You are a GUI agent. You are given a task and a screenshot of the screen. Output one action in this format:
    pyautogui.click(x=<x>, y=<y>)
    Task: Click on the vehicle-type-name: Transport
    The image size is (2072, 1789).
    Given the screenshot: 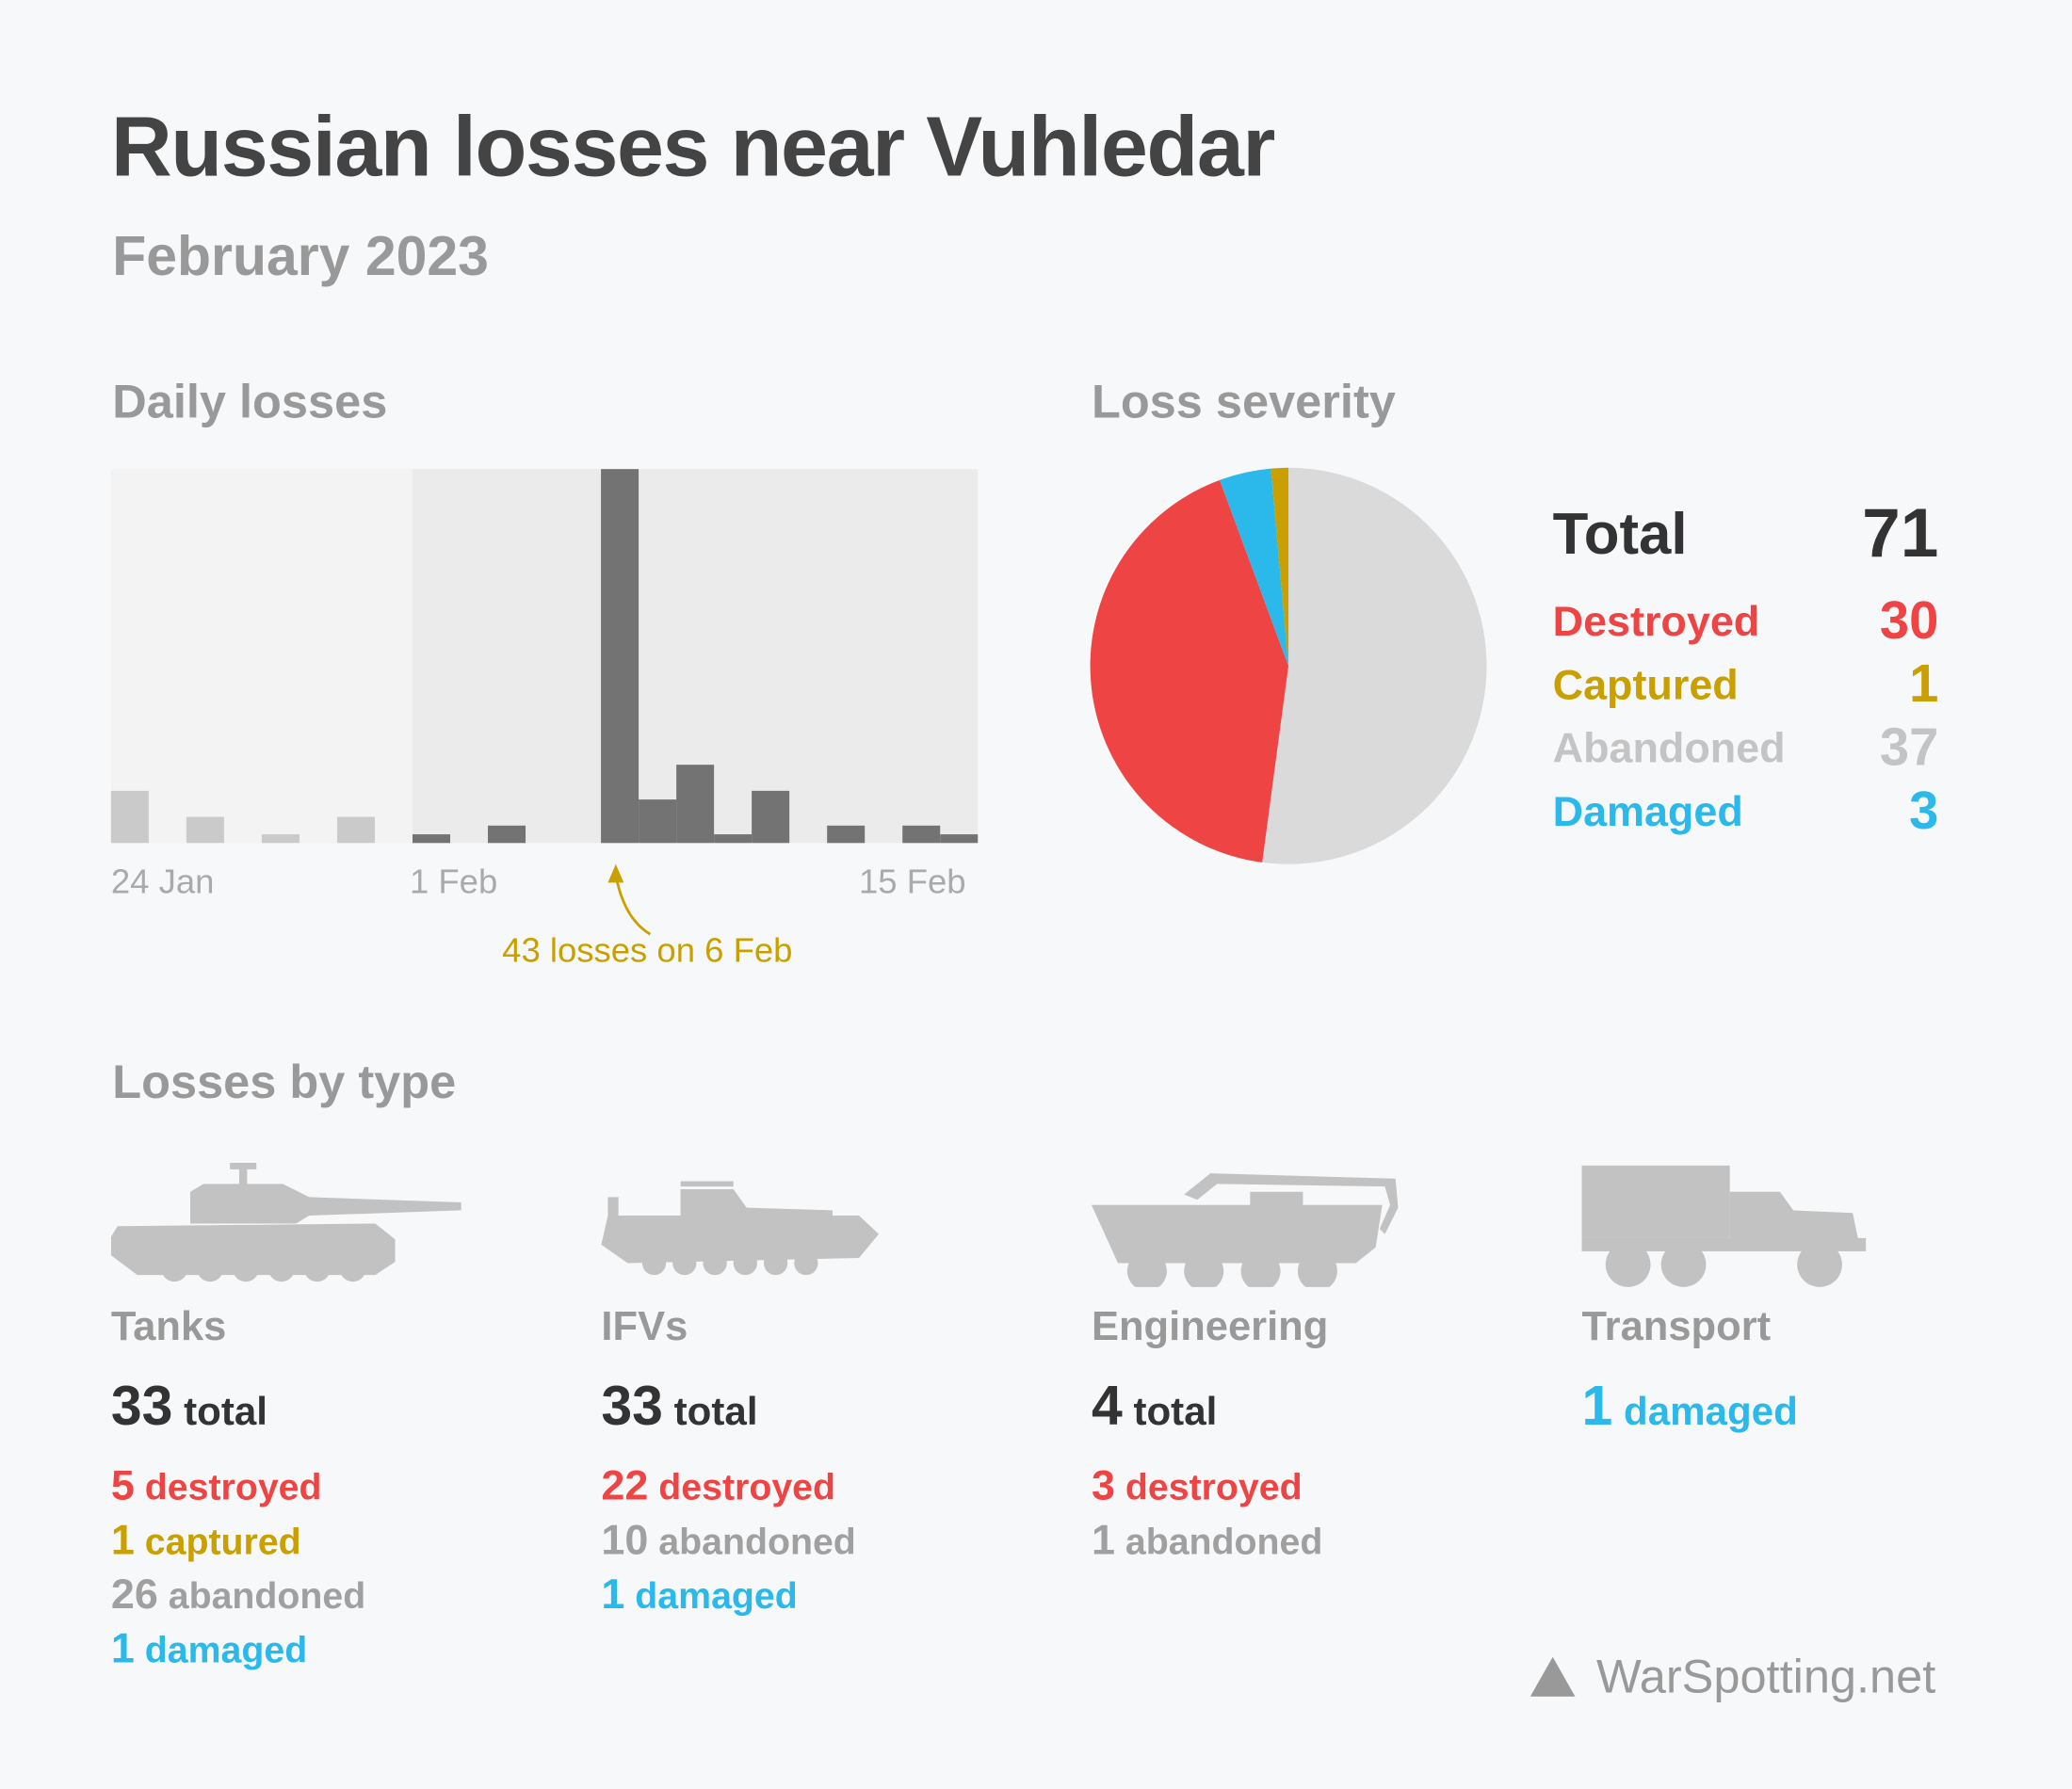 What is the action you would take?
    pyautogui.click(x=1676, y=1325)
    